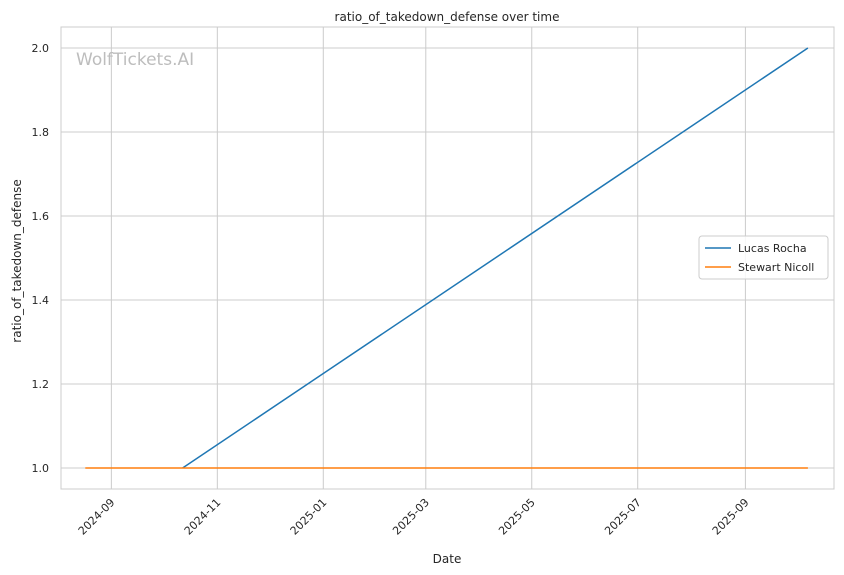 The width and height of the screenshot is (844, 575). Describe the element at coordinates (41, 48) in the screenshot. I see `y-tick-label-5: 2.0` at that location.